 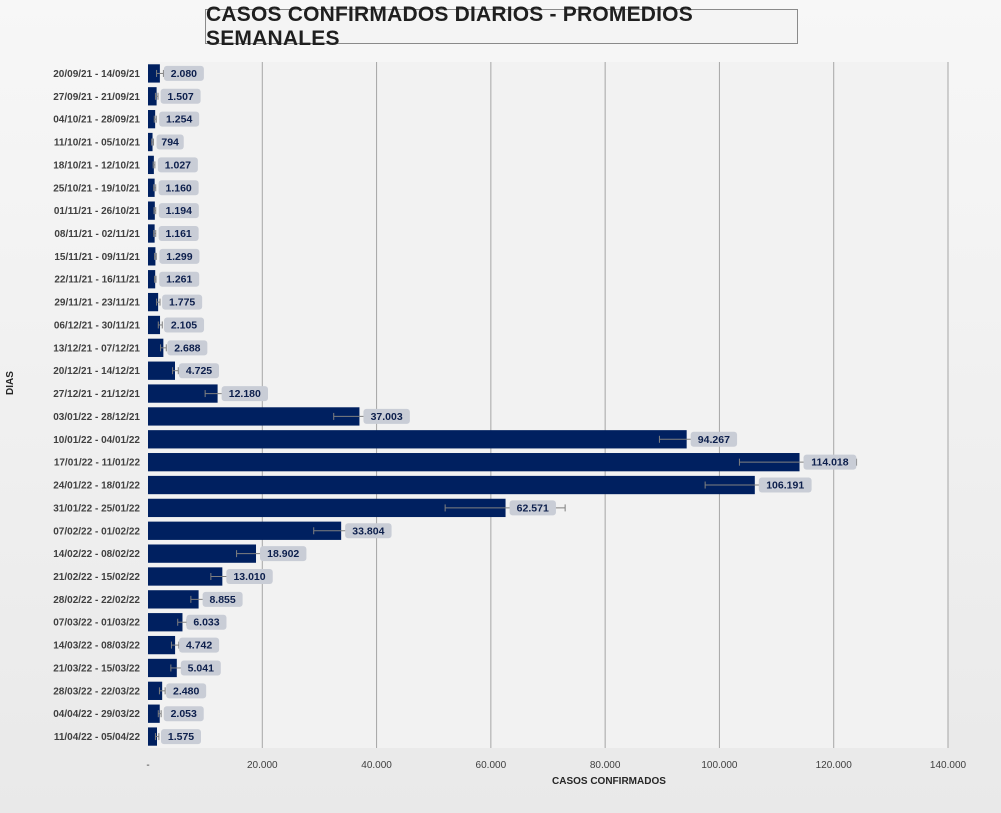 I want to click on data-label: 1.160, so click(x=178, y=188).